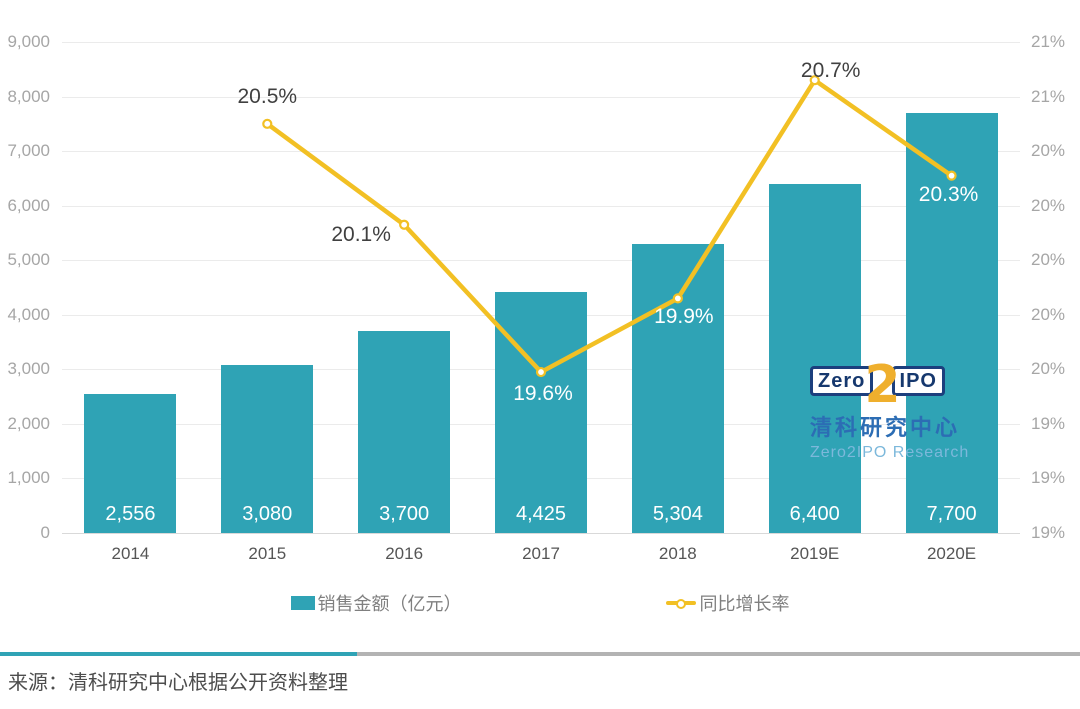 This screenshot has width=1080, height=709. What do you see at coordinates (842, 381) in the screenshot?
I see `logo-zero-box: Zero` at bounding box center [842, 381].